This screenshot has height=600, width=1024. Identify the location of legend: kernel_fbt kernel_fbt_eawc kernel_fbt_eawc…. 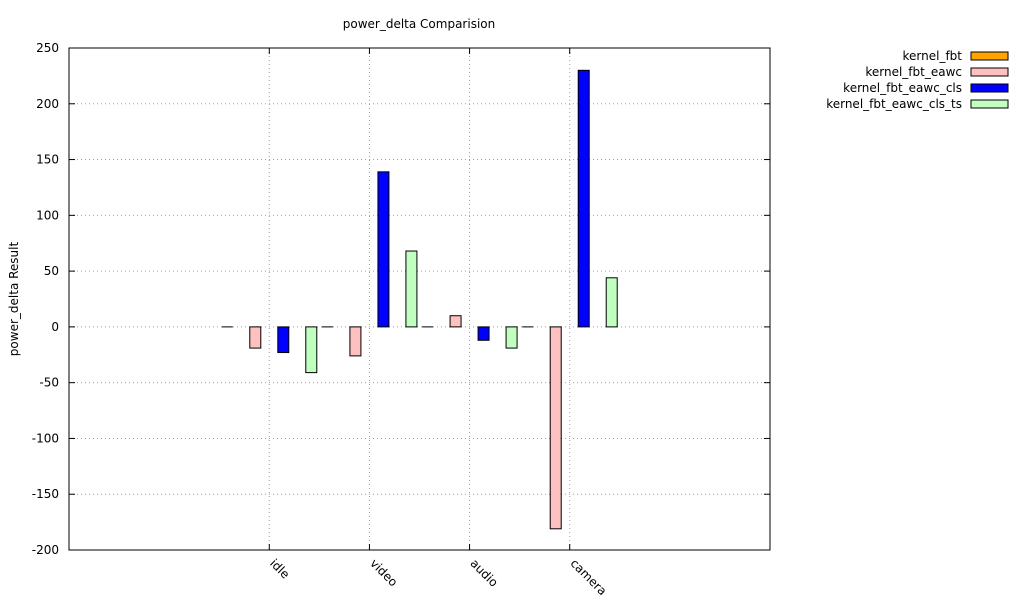
(917, 80).